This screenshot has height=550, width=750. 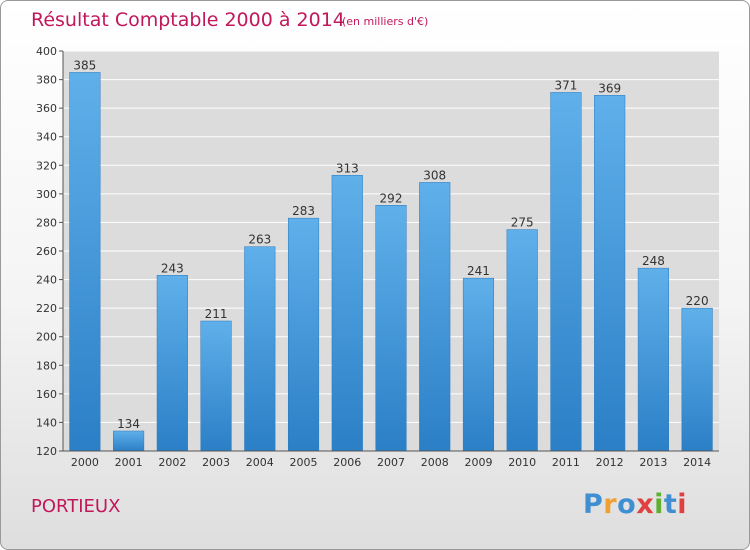 I want to click on bar-2001, so click(x=129, y=441).